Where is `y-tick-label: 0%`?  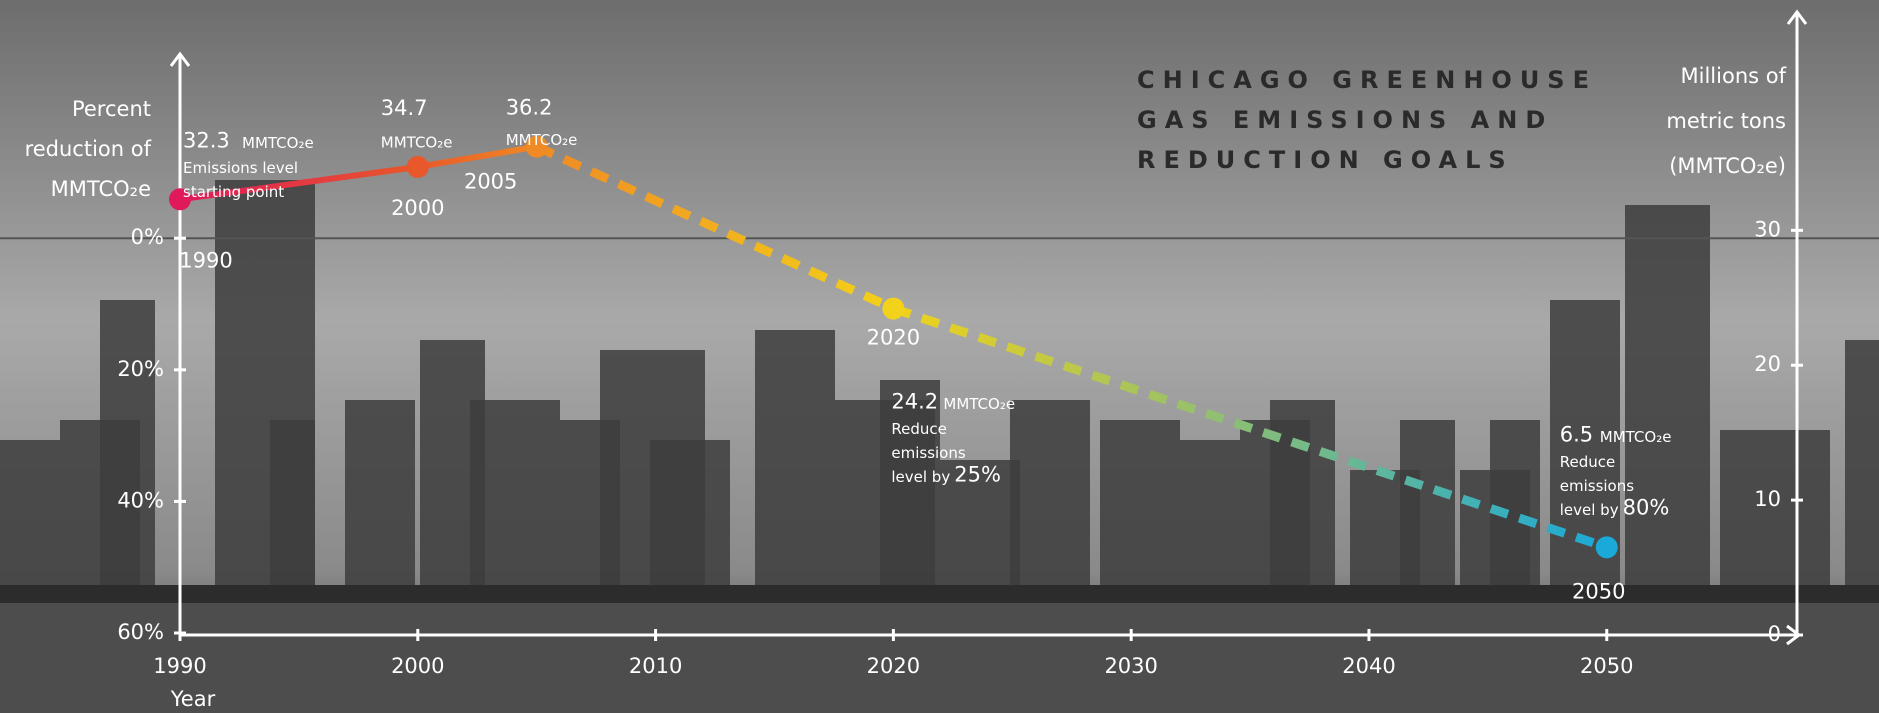
y-tick-label: 0% is located at coordinates (147, 237).